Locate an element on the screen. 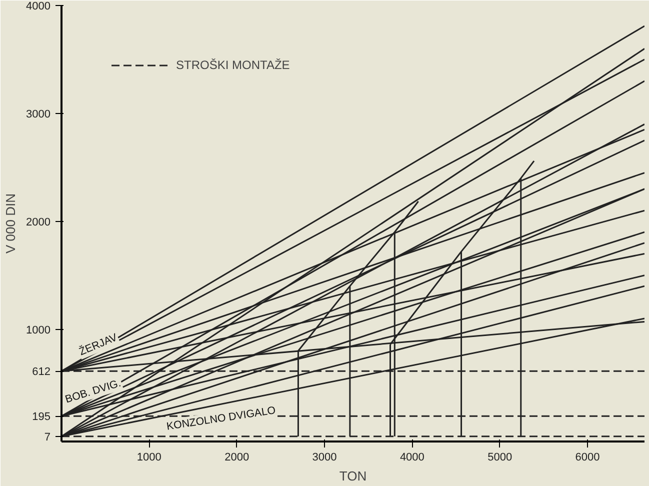  x-tick-label: 1000 is located at coordinates (149, 458).